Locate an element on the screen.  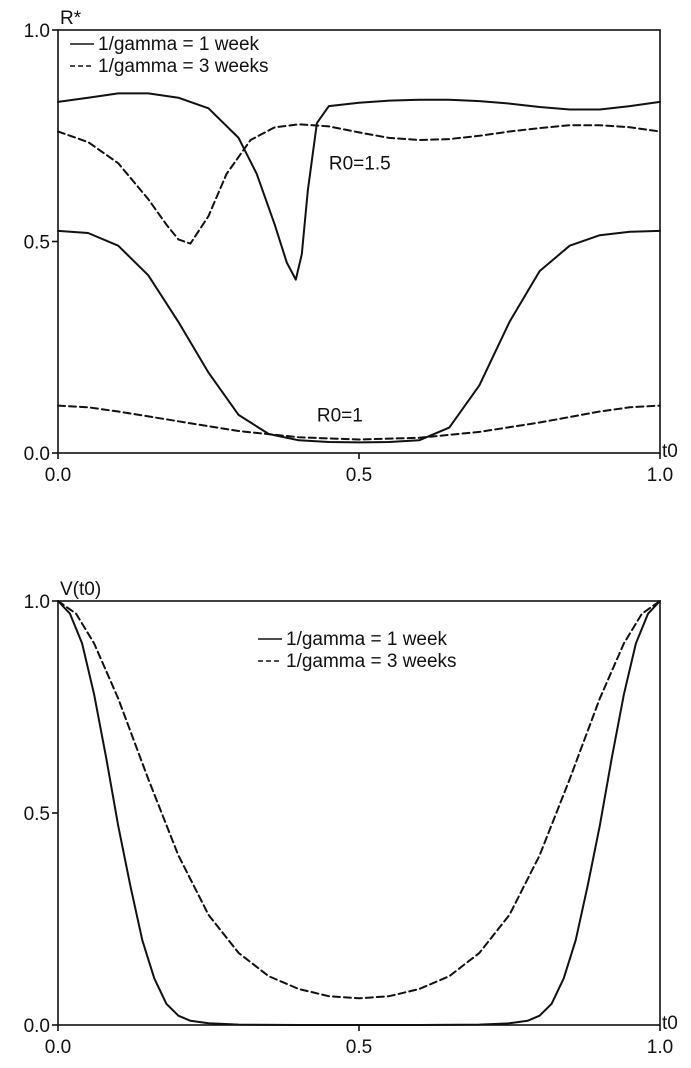
curve-annotation: R0=1 is located at coordinates (340, 415).